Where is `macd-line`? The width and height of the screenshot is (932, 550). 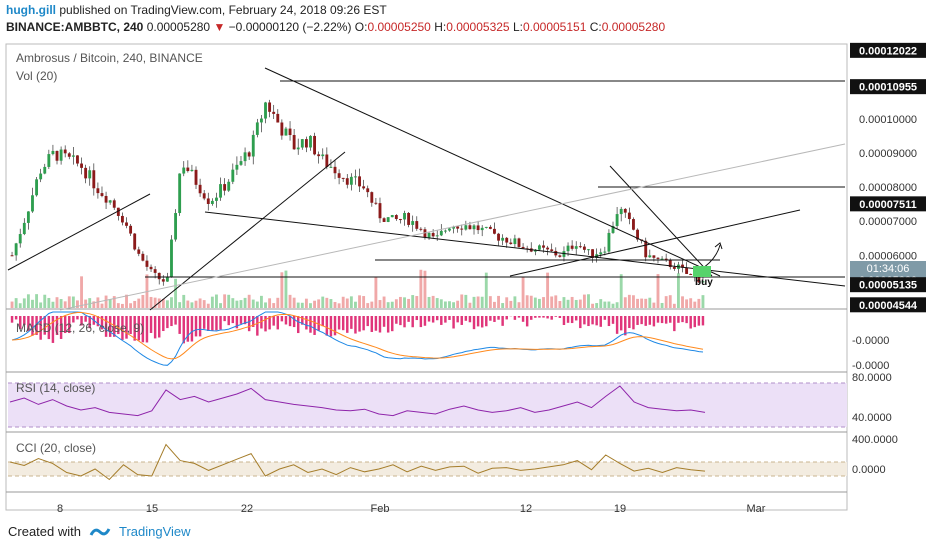
macd-line is located at coordinates (357, 338).